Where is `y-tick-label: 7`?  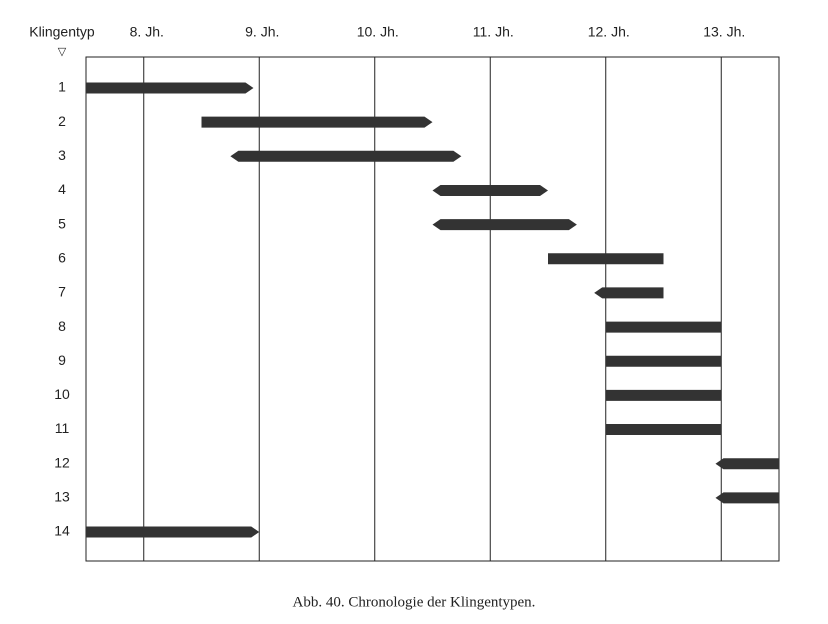
y-tick-label: 7 is located at coordinates (62, 292).